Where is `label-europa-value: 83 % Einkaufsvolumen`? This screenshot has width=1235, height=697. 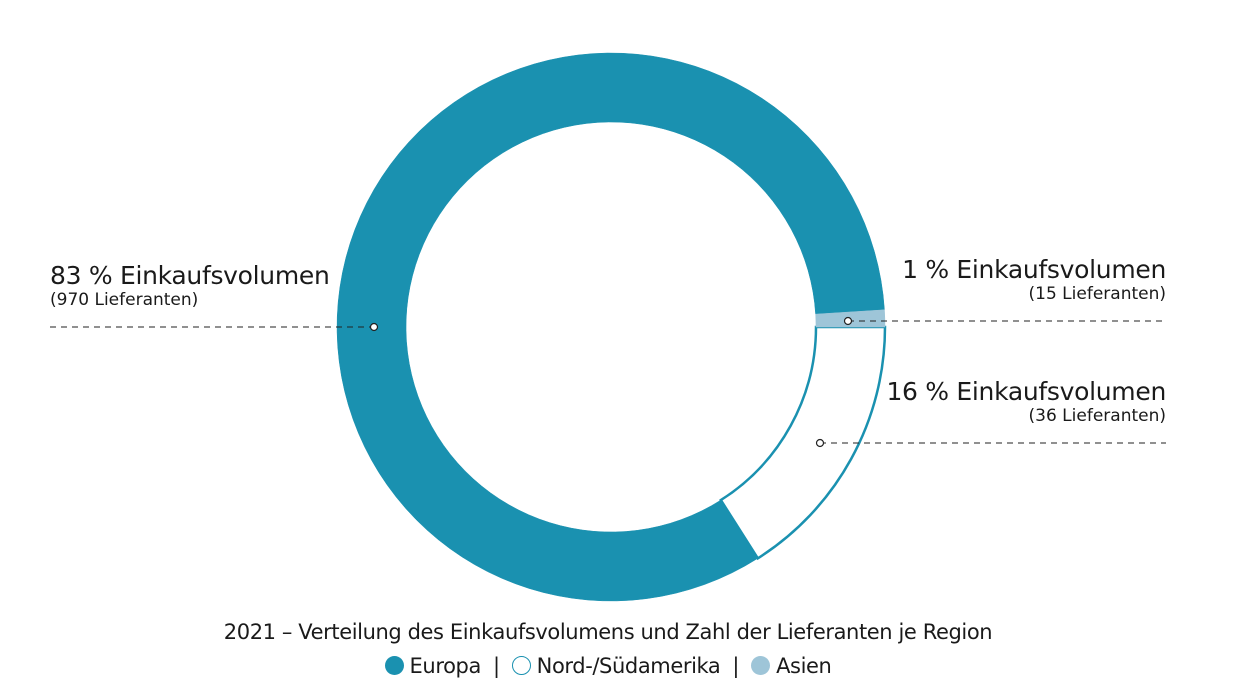
label-europa-value: 83 % Einkaufsvolumen is located at coordinates (190, 275).